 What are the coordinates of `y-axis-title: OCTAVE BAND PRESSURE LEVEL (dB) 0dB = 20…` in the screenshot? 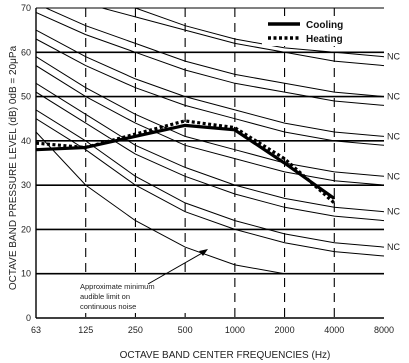 It's located at (13, 167).